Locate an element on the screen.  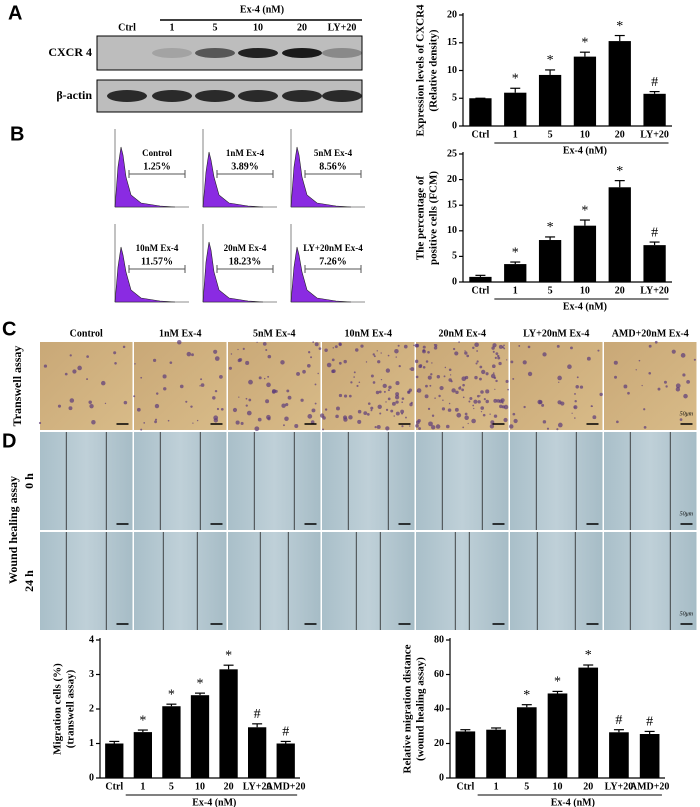
x-tick-label: 20 is located at coordinates (620, 290).